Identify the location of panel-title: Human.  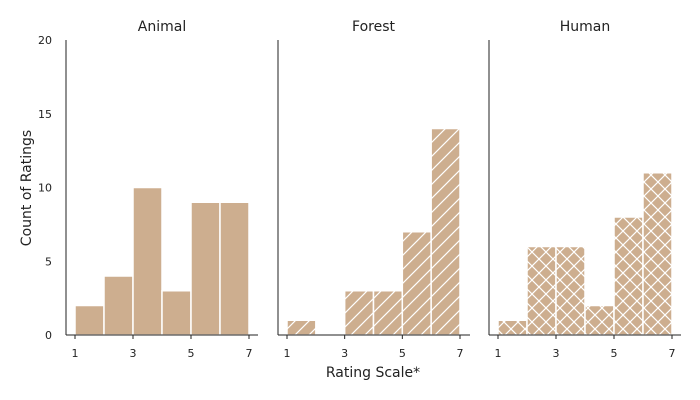
(585, 27).